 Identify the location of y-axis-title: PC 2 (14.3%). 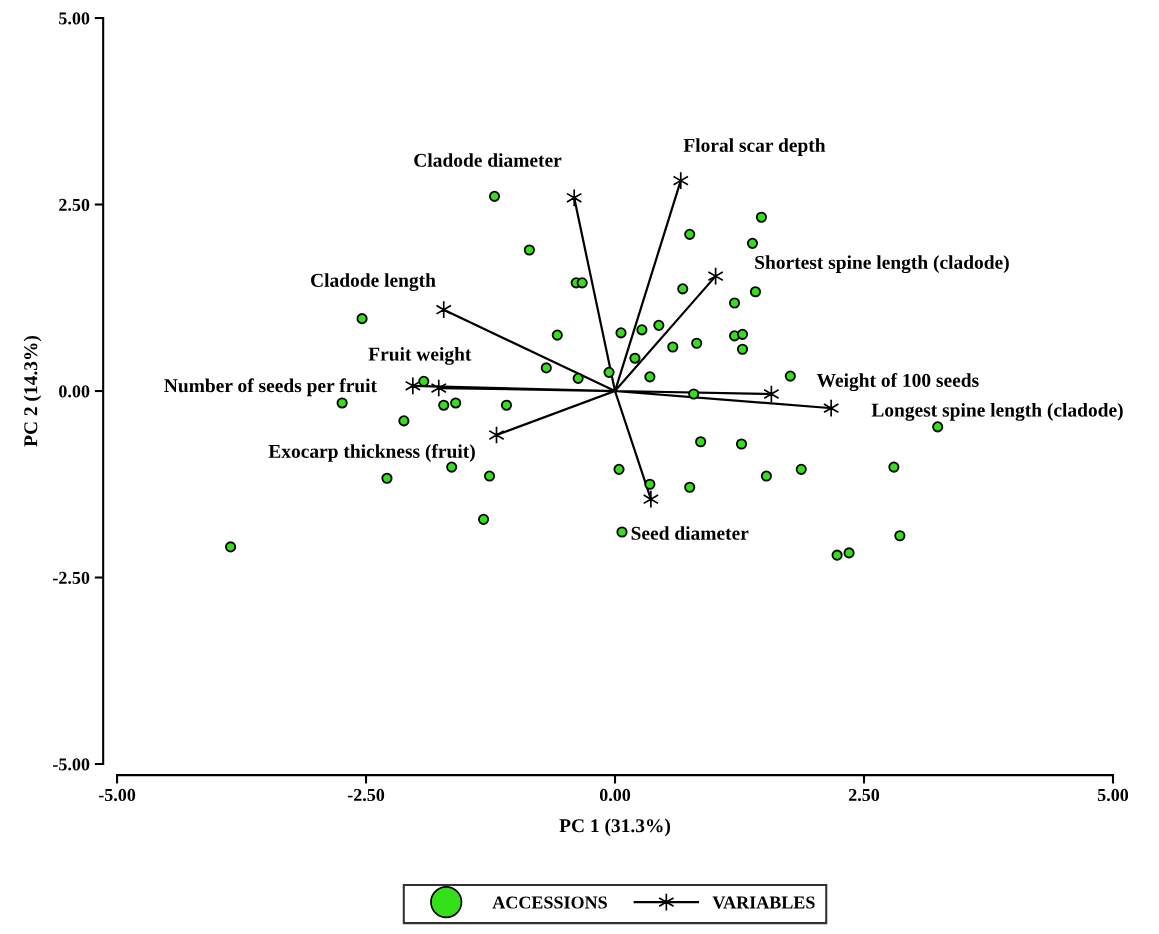
(32, 391).